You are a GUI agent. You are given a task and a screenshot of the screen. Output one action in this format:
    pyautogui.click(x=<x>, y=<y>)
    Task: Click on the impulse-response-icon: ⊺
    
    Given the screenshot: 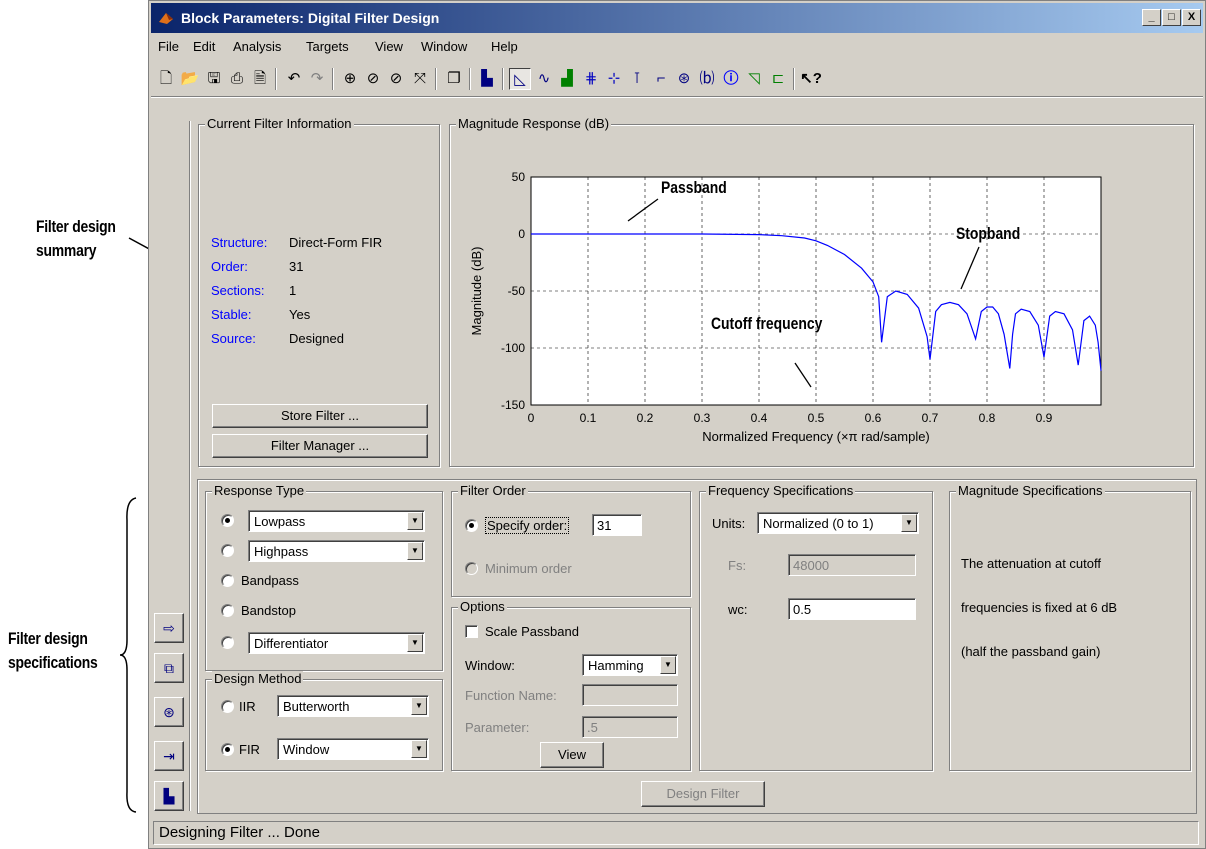 What is the action you would take?
    pyautogui.click(x=637, y=78)
    